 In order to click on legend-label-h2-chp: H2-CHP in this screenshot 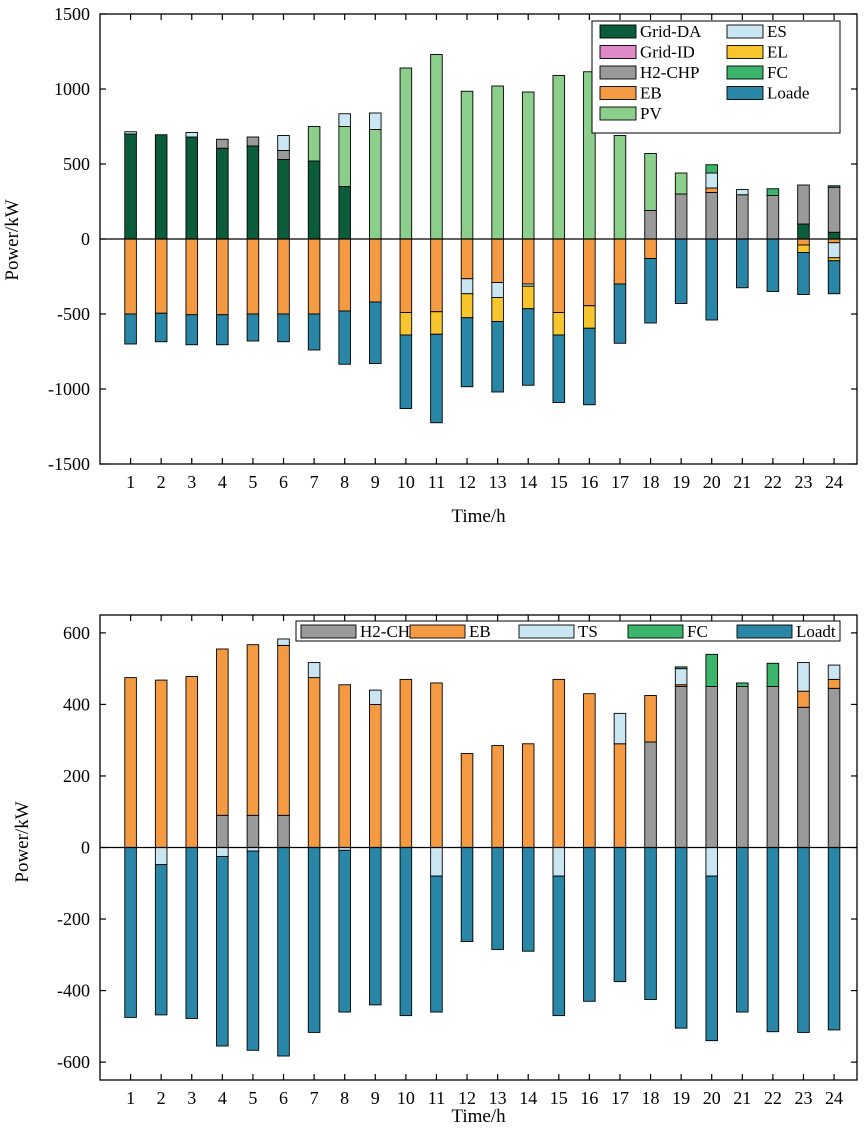, I will do `click(670, 72)`.